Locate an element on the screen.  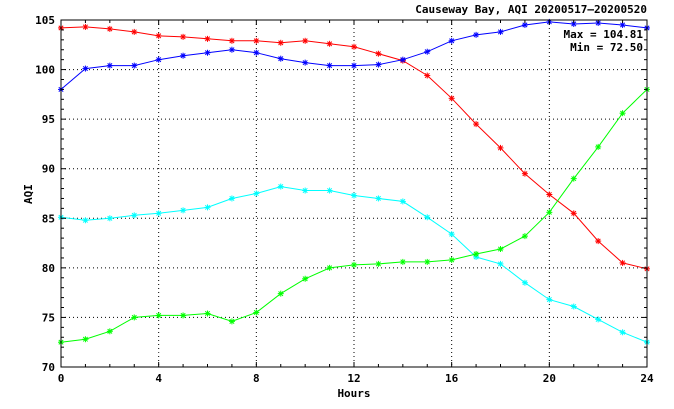
x-tick-label: 4 is located at coordinates (158, 378).